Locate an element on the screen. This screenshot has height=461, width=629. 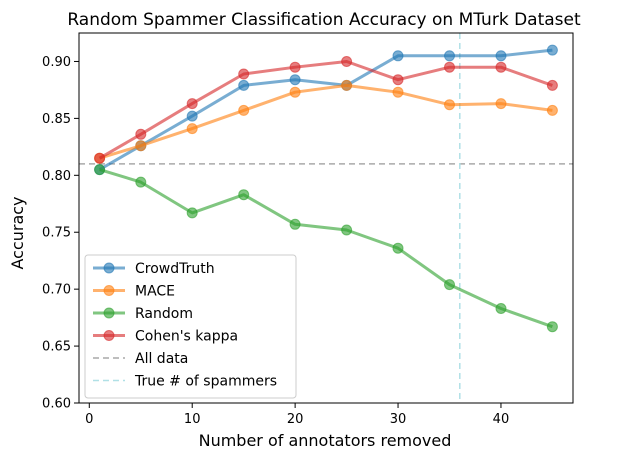
legend-label: True # of spammers is located at coordinates (205, 382).